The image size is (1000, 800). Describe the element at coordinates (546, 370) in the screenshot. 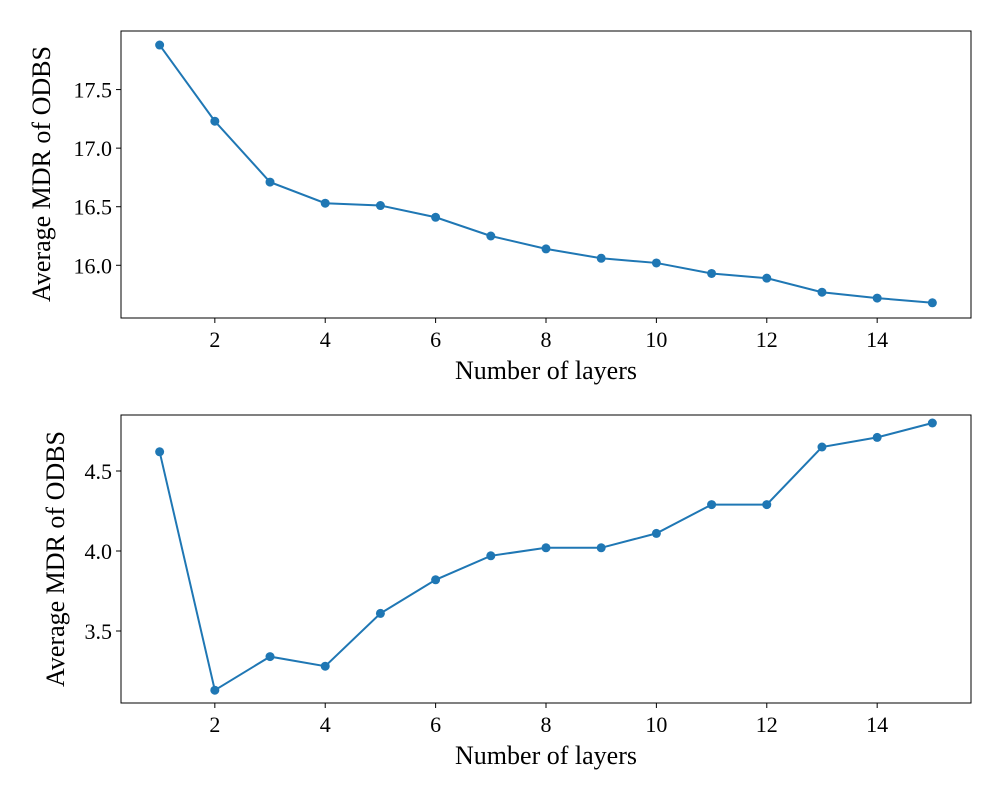

I see `top-x-axis-label: Number of layers` at that location.